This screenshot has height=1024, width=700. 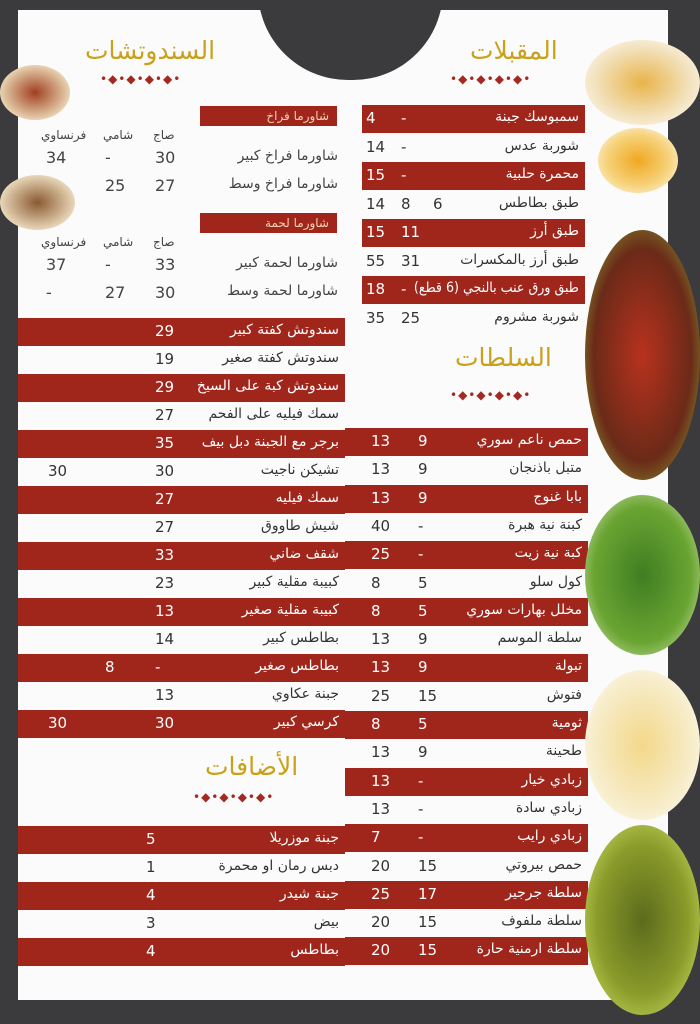 What do you see at coordinates (473, 148) in the screenshot?
I see `menu-row: شوربة عدس -14` at bounding box center [473, 148].